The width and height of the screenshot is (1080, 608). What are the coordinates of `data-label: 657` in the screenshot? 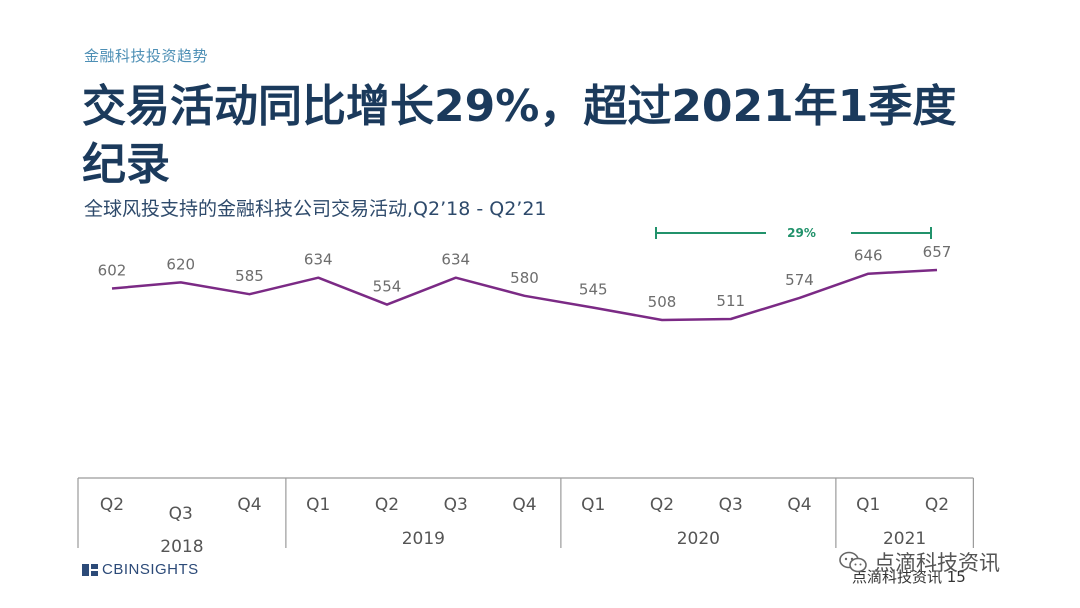 It's located at (937, 252).